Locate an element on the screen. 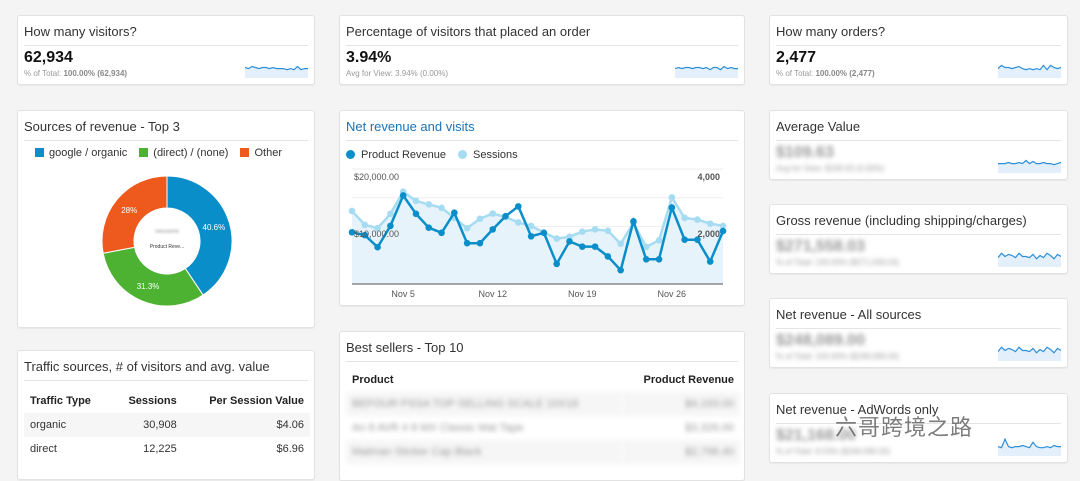 This screenshot has height=481, width=1080. card-title: Net revenue - All sources is located at coordinates (918, 318).